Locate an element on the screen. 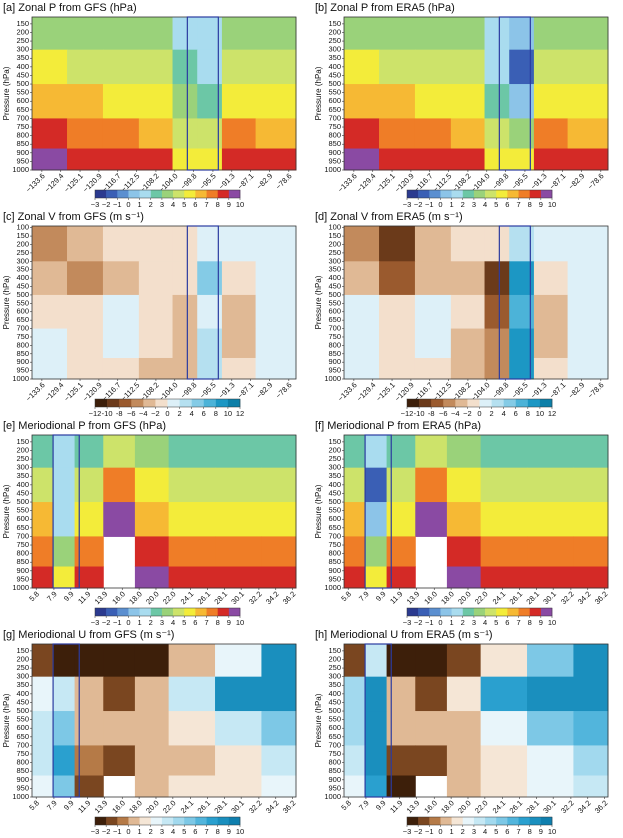 This screenshot has height=838, width=623. x-tick-label: −125.1 is located at coordinates (73, 391).